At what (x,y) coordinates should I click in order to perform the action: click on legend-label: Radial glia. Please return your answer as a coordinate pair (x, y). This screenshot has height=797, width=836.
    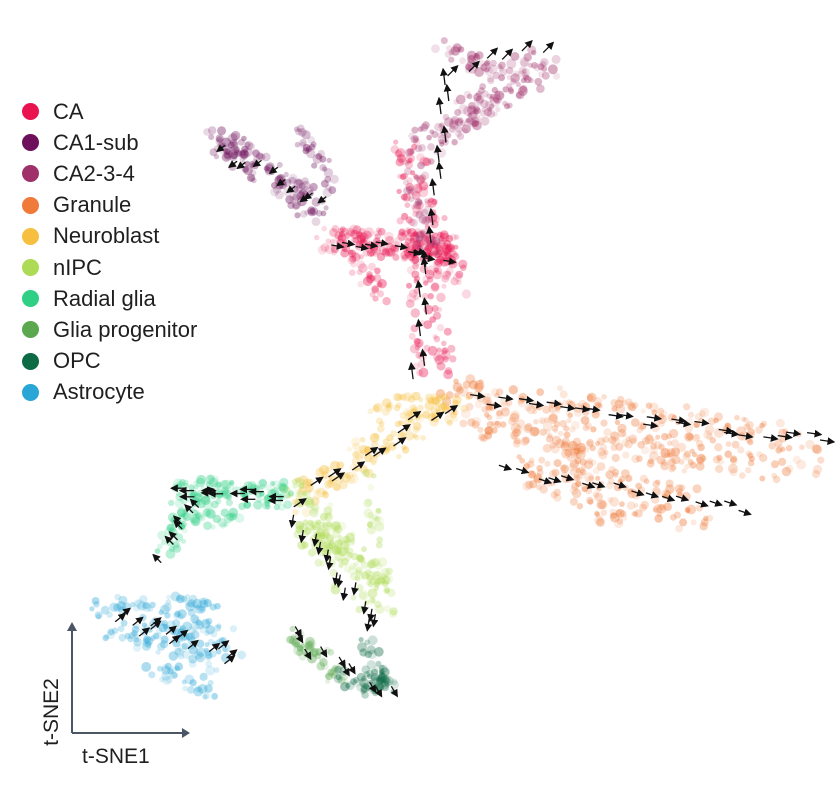
    Looking at the image, I should click on (104, 298).